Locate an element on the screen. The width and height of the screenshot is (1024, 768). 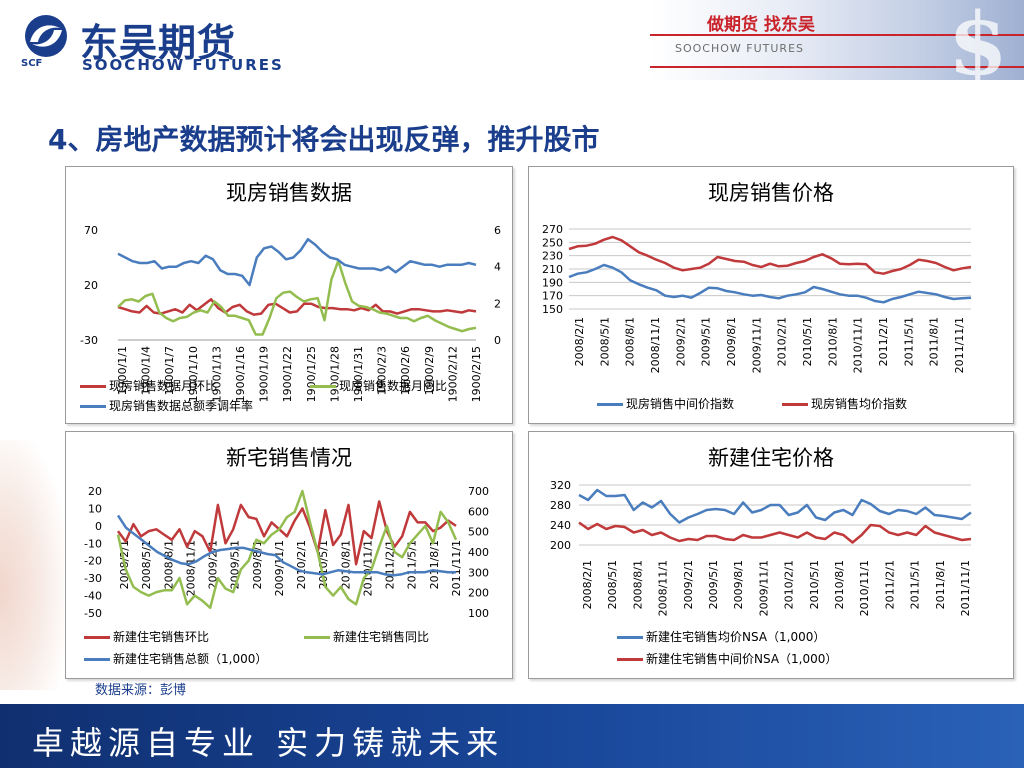
x-tick-label: 2008/5/1 is located at coordinates (612, 584).